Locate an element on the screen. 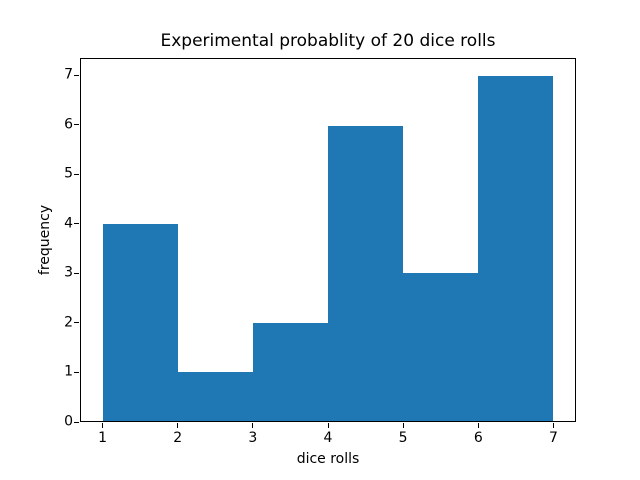  chart-title: Experimental probablity of 20 dice rolls is located at coordinates (328, 41).